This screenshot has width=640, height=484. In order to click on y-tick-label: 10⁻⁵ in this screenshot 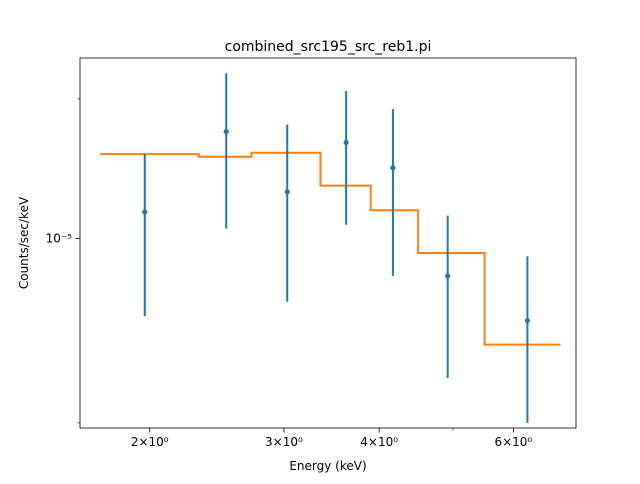, I will do `click(59, 238)`.